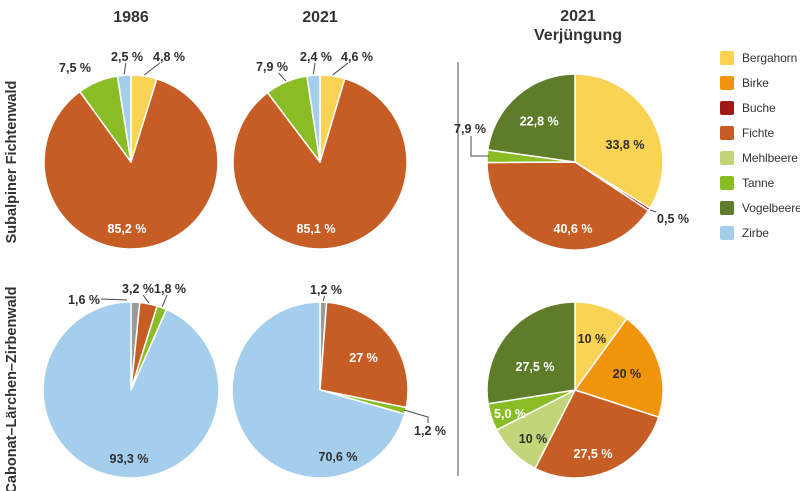  Describe the element at coordinates (578, 26) in the screenshot. I see `column-header-2021-verjuengung: 2021 Verjüngung` at that location.